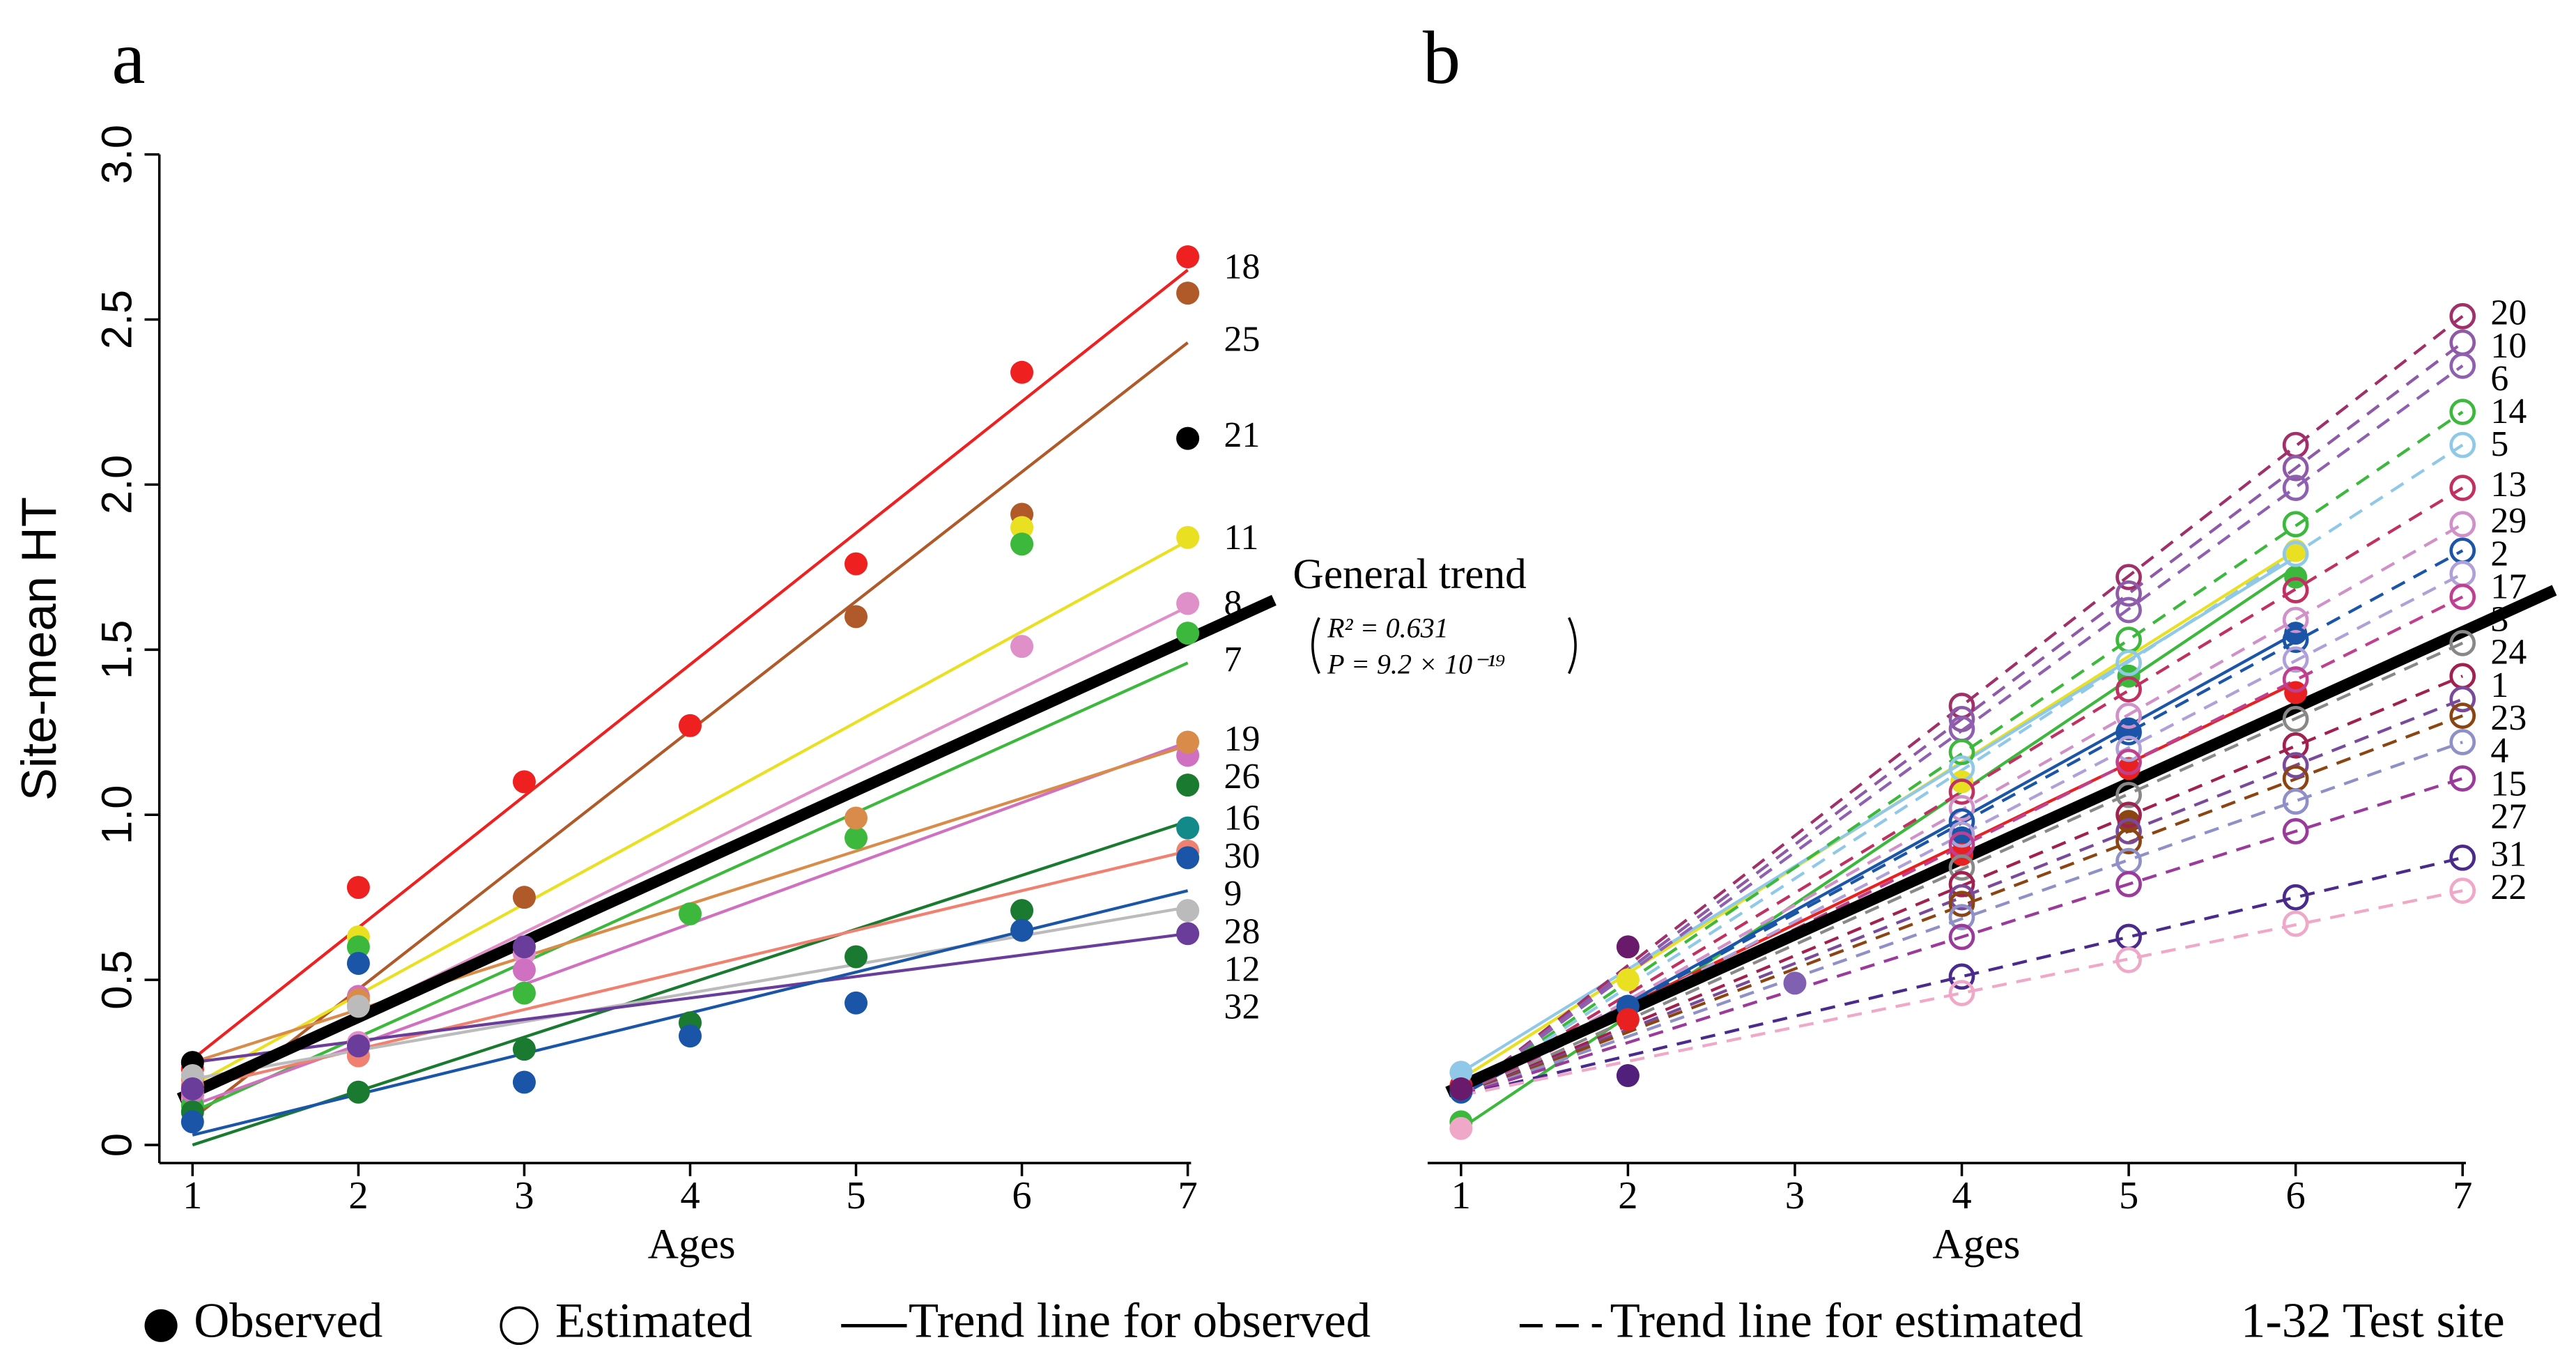 The image size is (2576, 1370). Describe the element at coordinates (1242, 969) in the screenshot. I see `site-label: 12` at that location.